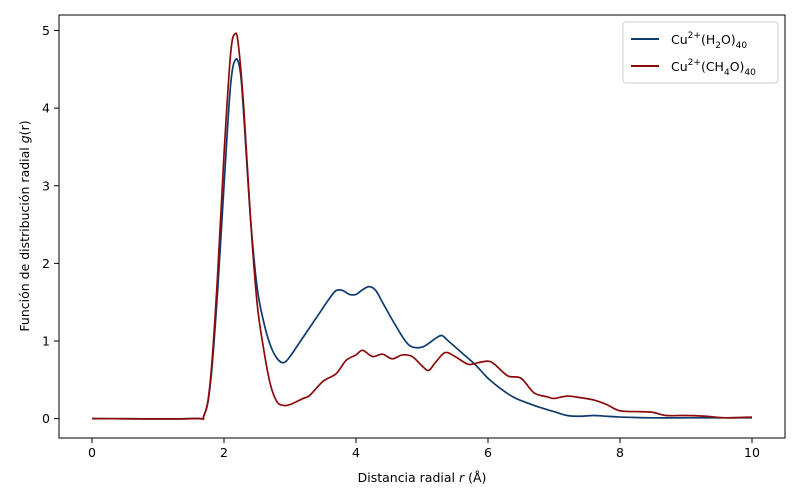 The width and height of the screenshot is (800, 500). I want to click on y-tick-label: 1, so click(46, 340).